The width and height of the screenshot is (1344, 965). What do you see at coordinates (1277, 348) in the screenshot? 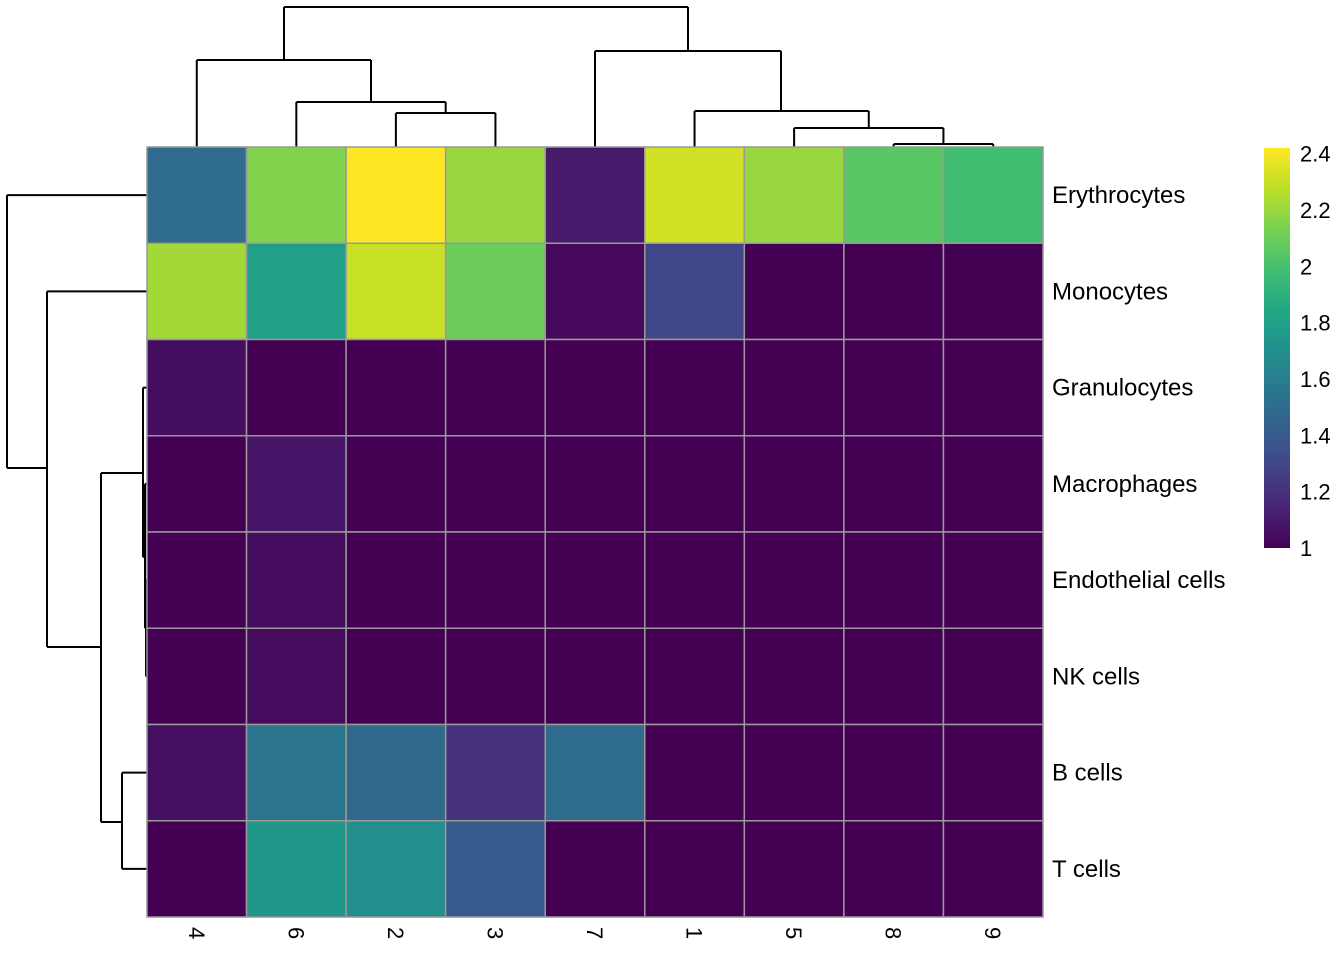
I see `legend-color-bar` at bounding box center [1277, 348].